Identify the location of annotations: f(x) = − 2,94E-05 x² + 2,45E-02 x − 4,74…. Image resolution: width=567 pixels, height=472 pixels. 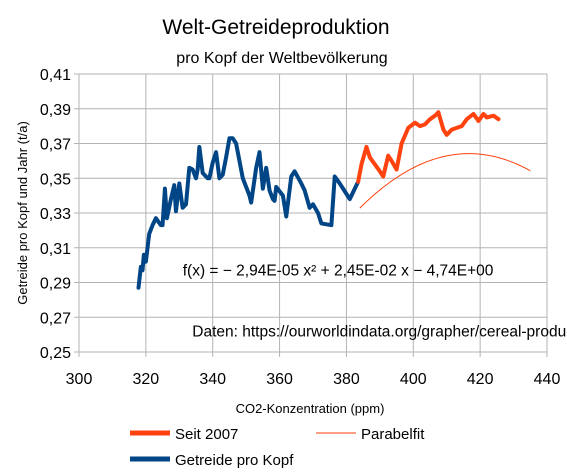
(375, 302).